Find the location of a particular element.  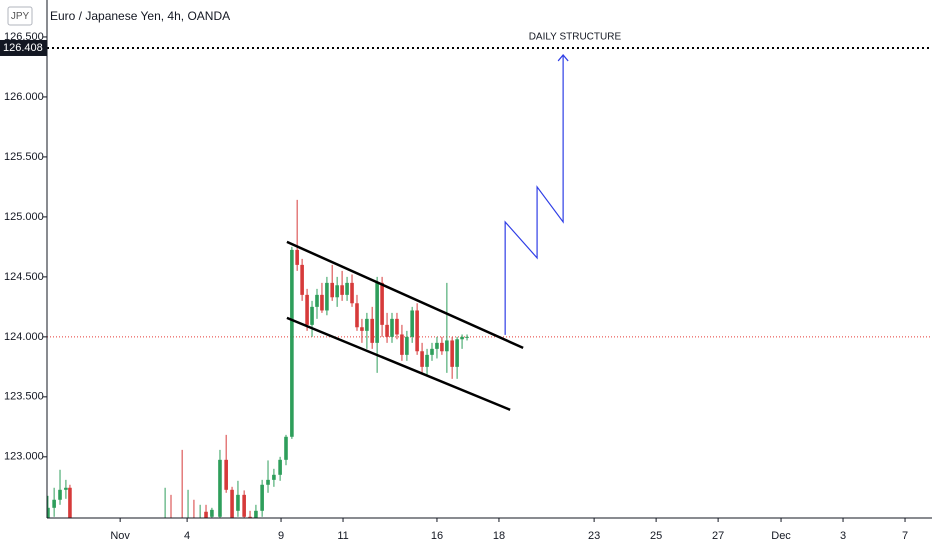

level-label: 126.408 is located at coordinates (23, 48).